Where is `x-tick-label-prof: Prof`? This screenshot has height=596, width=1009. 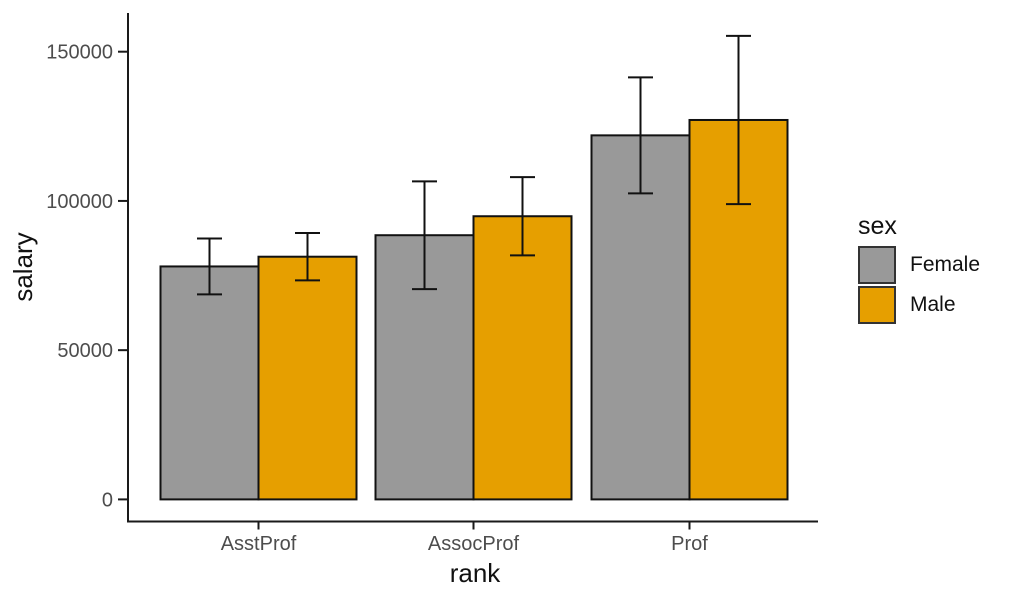 x-tick-label-prof: Prof is located at coordinates (689, 544).